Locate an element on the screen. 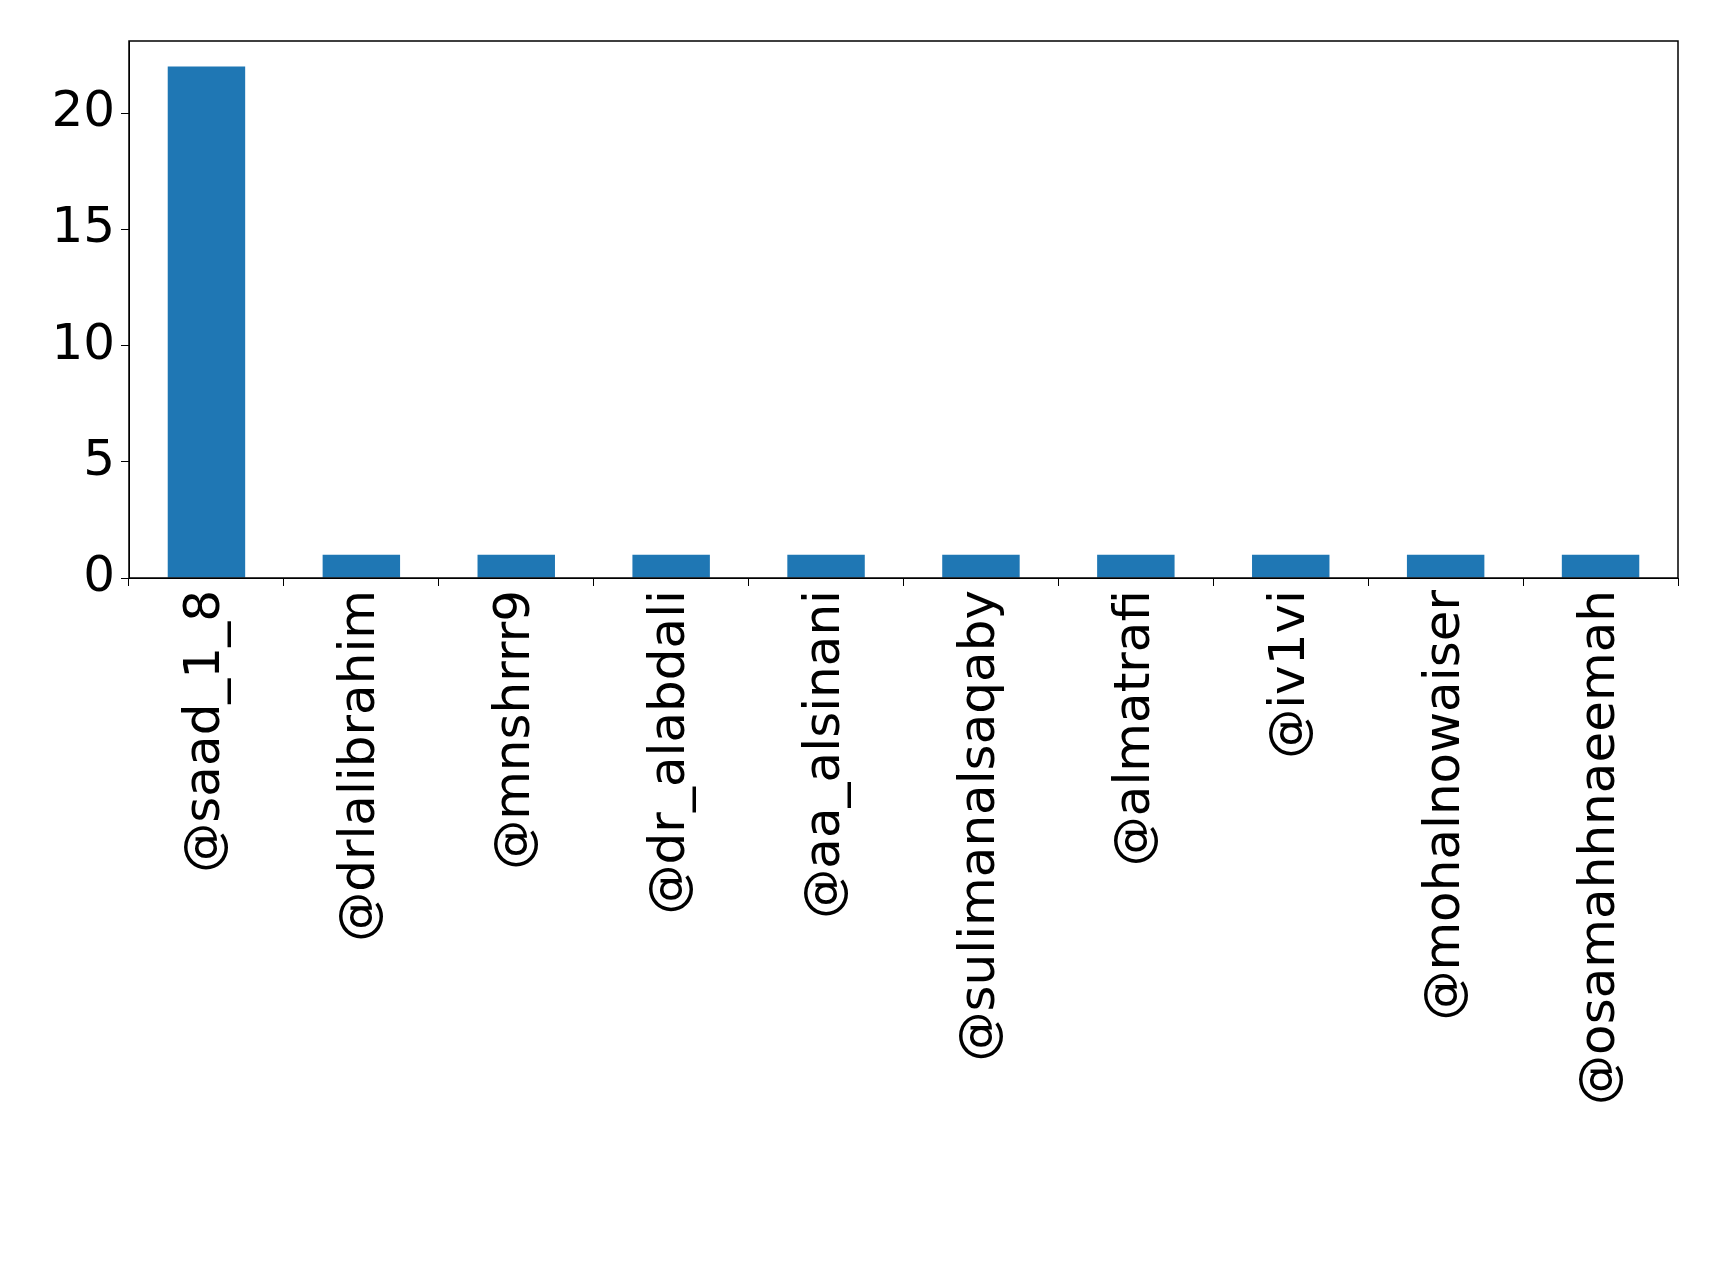 The image size is (1719, 1271). y-tick-label: 15 is located at coordinates (83, 225).